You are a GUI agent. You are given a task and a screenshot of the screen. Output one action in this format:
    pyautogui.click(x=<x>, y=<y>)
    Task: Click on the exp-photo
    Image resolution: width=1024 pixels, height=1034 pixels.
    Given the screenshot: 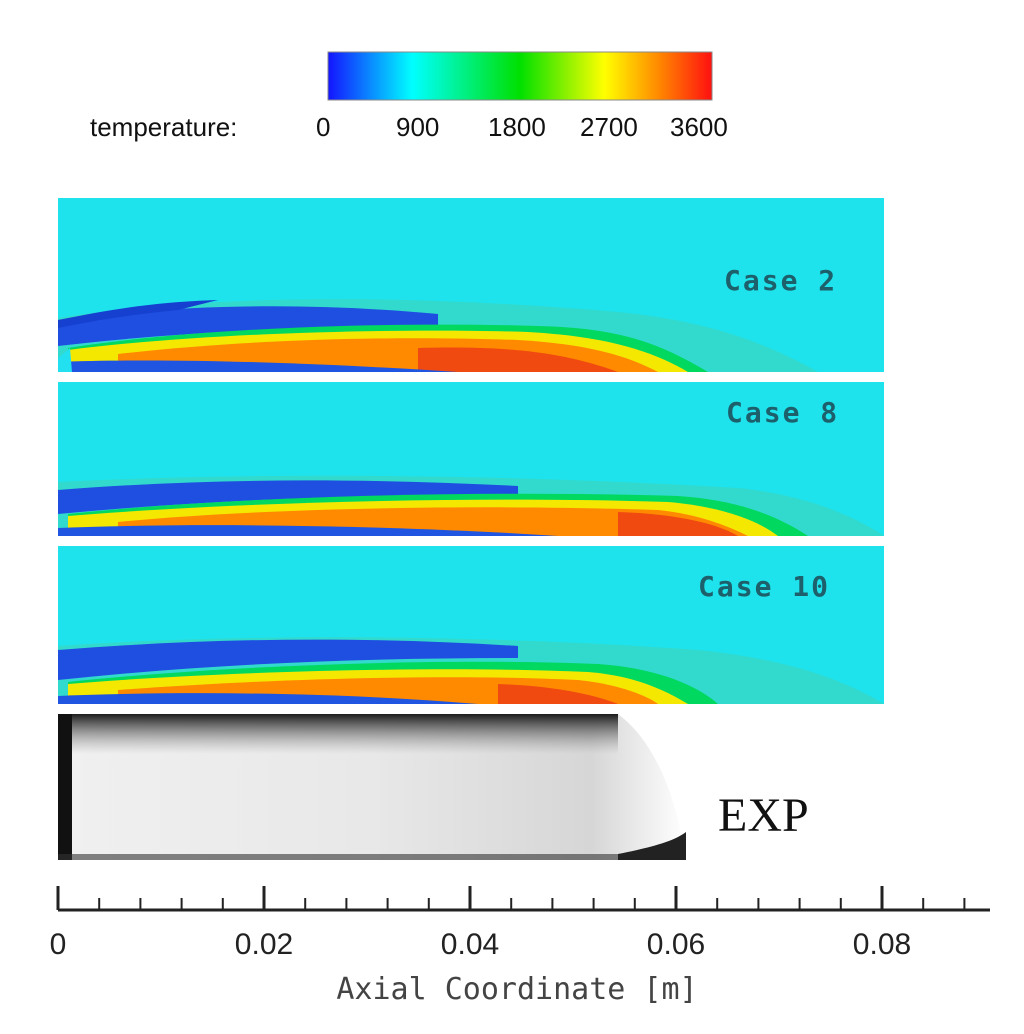 What is the action you would take?
    pyautogui.click(x=372, y=787)
    